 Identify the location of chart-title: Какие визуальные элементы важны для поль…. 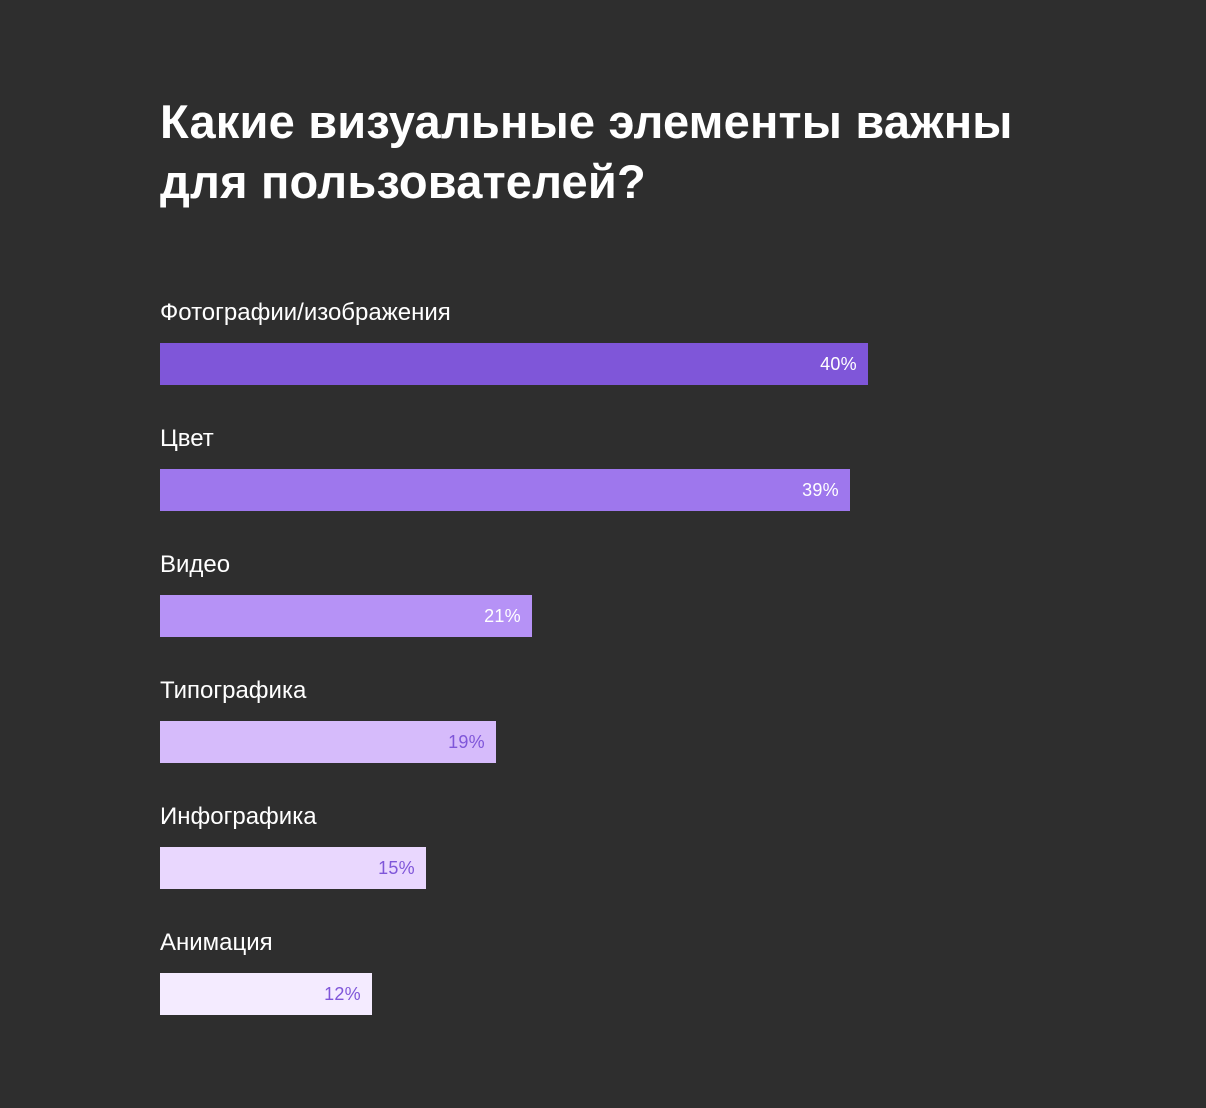
(586, 151).